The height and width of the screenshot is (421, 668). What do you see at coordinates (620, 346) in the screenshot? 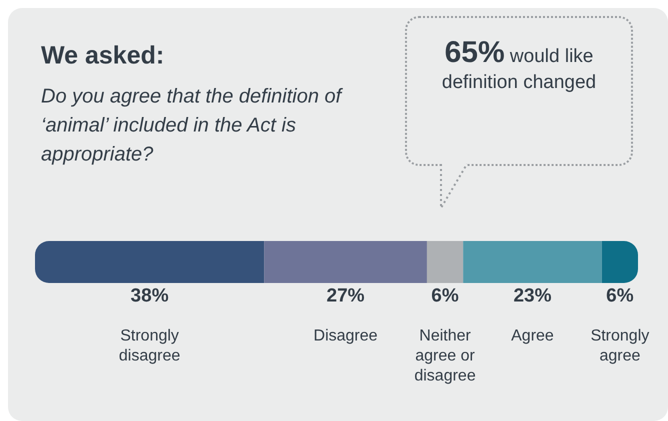
I see `text: Strongly agree` at bounding box center [620, 346].